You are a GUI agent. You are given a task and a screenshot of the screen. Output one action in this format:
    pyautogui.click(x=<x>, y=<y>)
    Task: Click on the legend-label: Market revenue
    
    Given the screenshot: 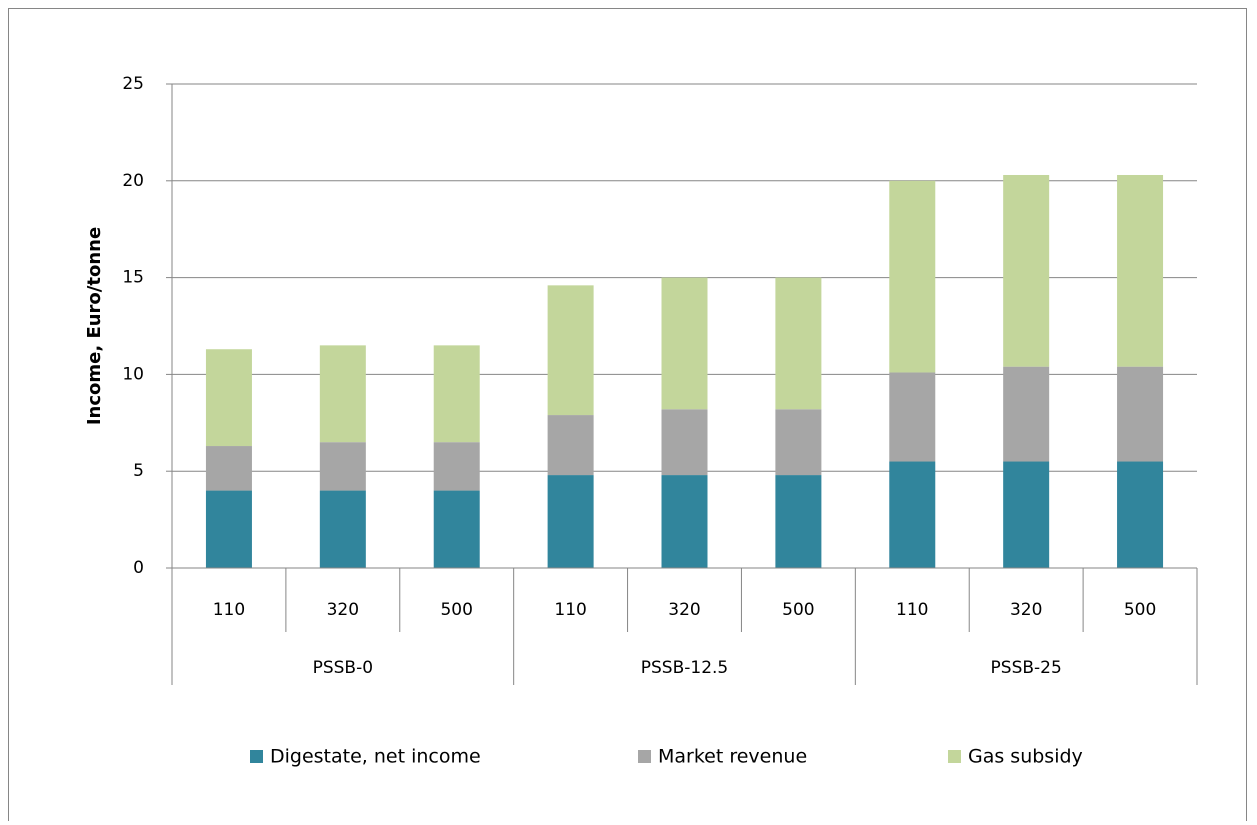 What is the action you would take?
    pyautogui.click(x=732, y=757)
    